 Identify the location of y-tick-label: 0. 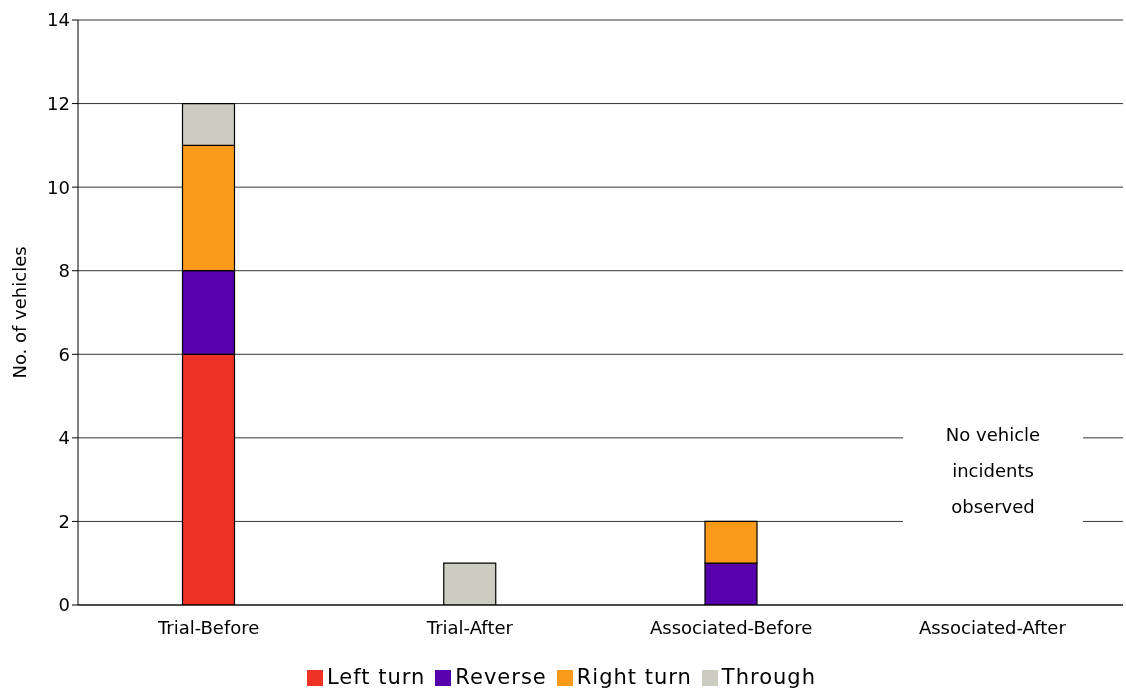
(64, 605).